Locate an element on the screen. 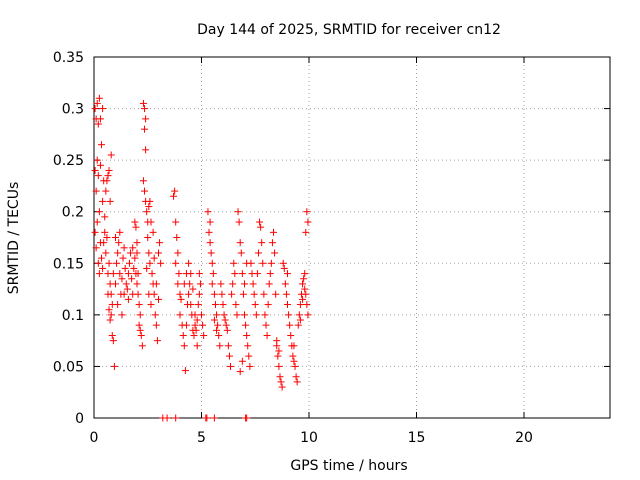  x-tick-label: 5 is located at coordinates (201, 438).